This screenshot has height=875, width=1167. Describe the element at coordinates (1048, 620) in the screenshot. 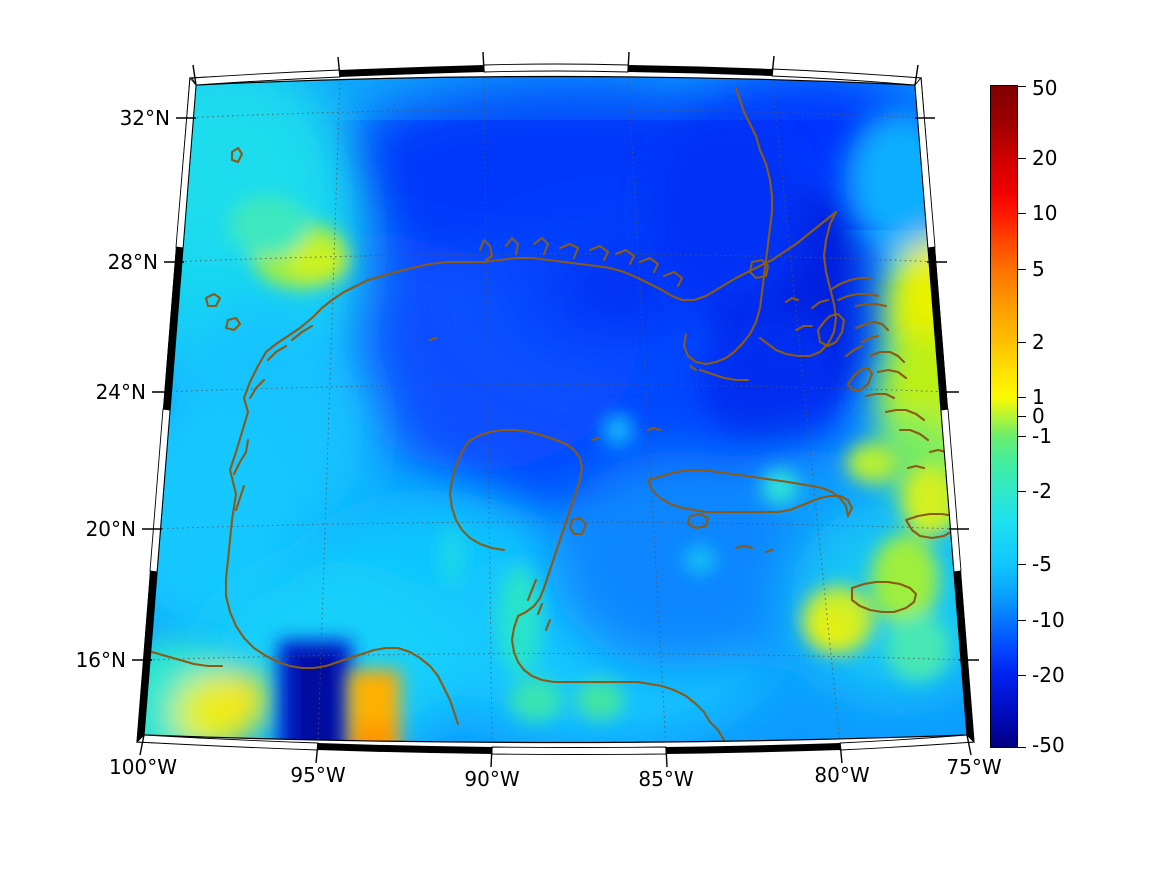

I see `colorbar-label-m10: -10` at that location.